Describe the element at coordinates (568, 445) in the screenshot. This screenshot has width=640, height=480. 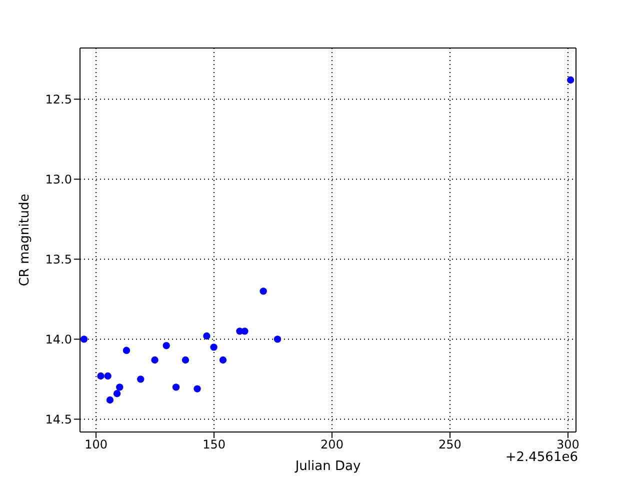
I see `x-tick-label: 300` at that location.